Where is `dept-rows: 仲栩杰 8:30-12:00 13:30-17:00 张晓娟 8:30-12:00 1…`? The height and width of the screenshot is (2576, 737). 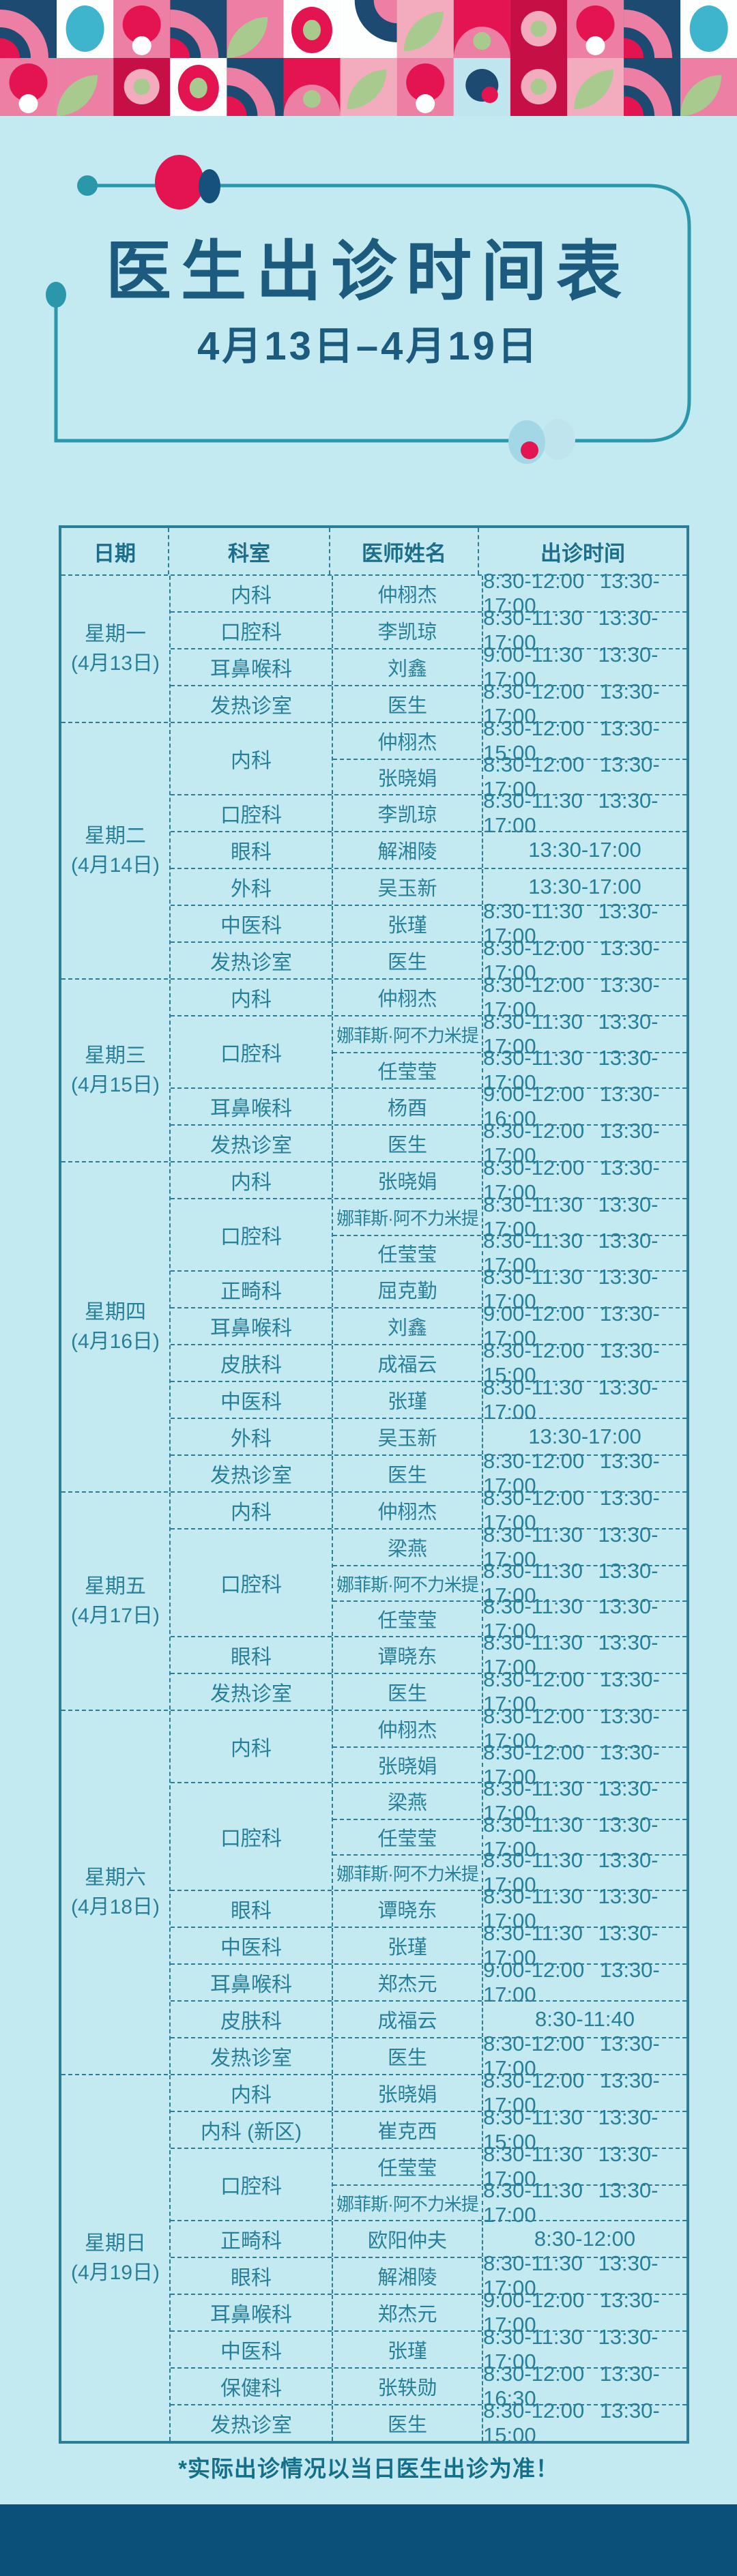
dept-rows: 仲栩杰 8:30-12:00 13:30-17:00 张晓娟 8:30-12:00 1… is located at coordinates (510, 1747).